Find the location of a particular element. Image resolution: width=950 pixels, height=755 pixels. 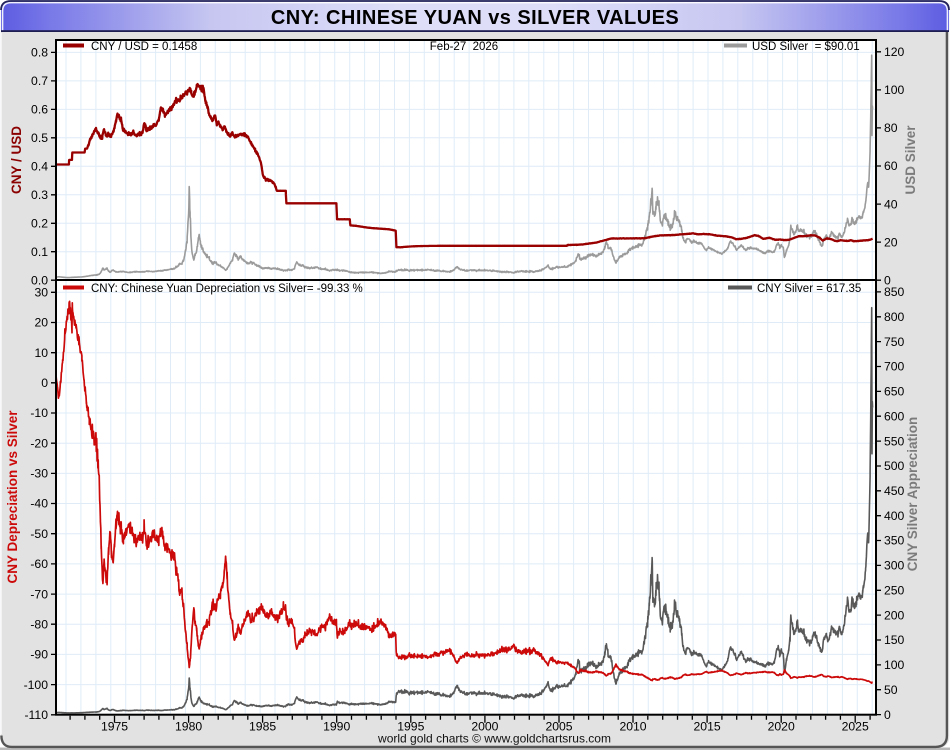

svg-text: 2005 is located at coordinates (558, 726).